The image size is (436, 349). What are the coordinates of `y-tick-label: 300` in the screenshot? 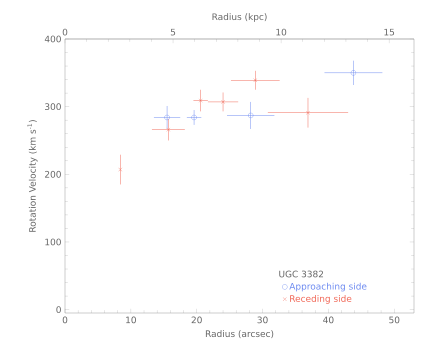 It's located at (53, 106).